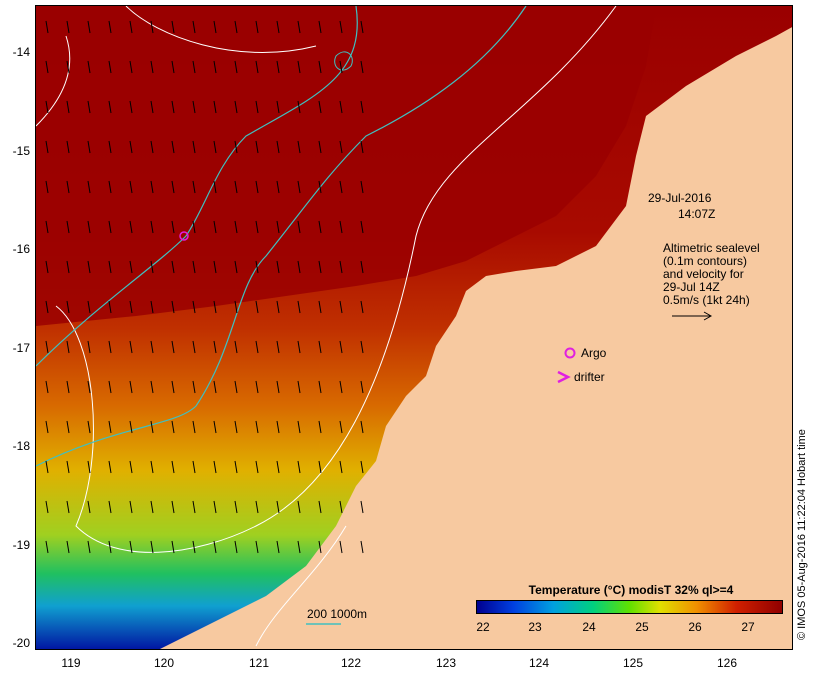 This screenshot has width=820, height=680. What do you see at coordinates (695, 627) in the screenshot?
I see `colorbar-tick: 26` at bounding box center [695, 627].